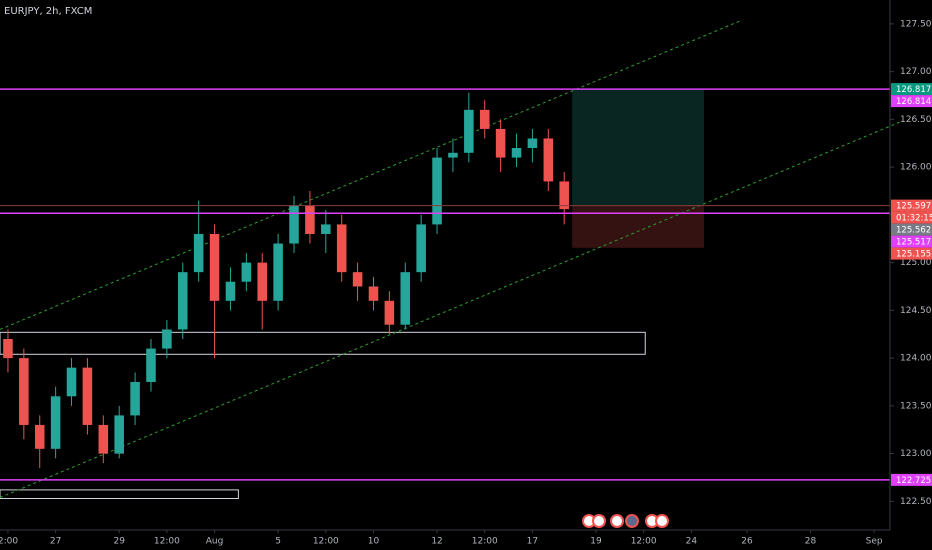  Describe the element at coordinates (916, 311) in the screenshot. I see `y-tick-label: 124.500` at that location.